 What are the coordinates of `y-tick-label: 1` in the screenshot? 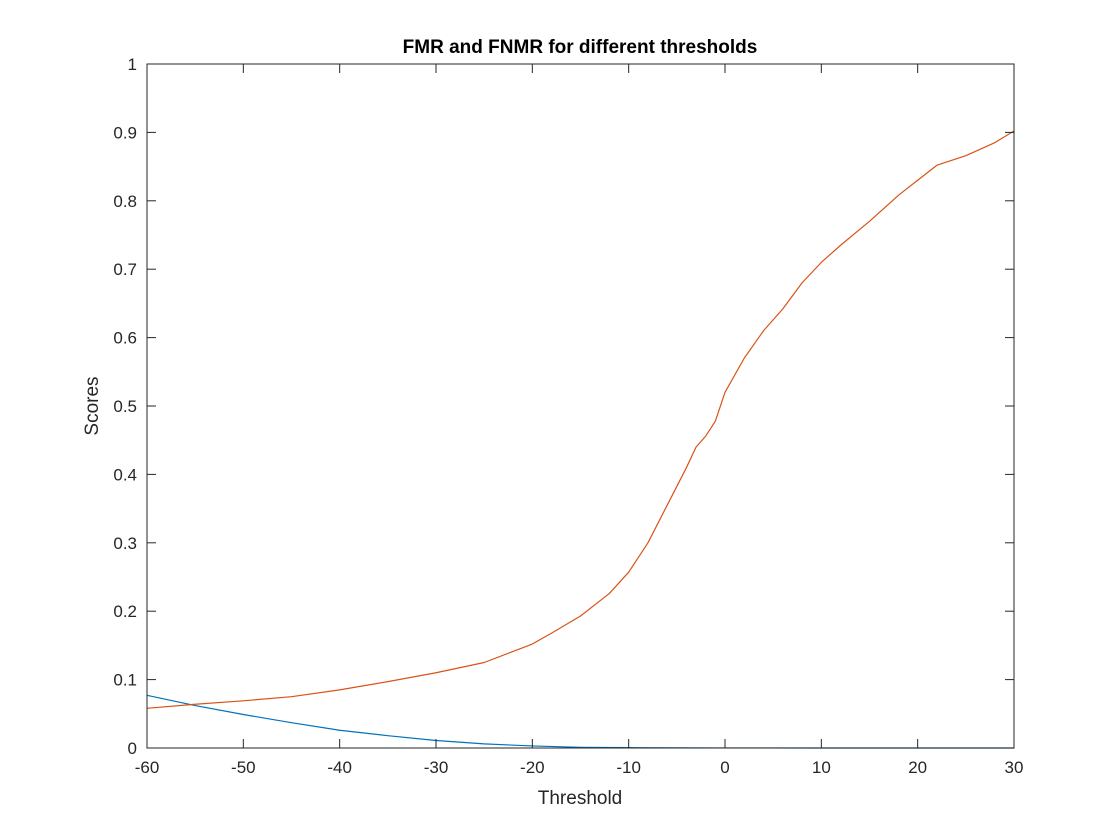 It's located at (132, 64).